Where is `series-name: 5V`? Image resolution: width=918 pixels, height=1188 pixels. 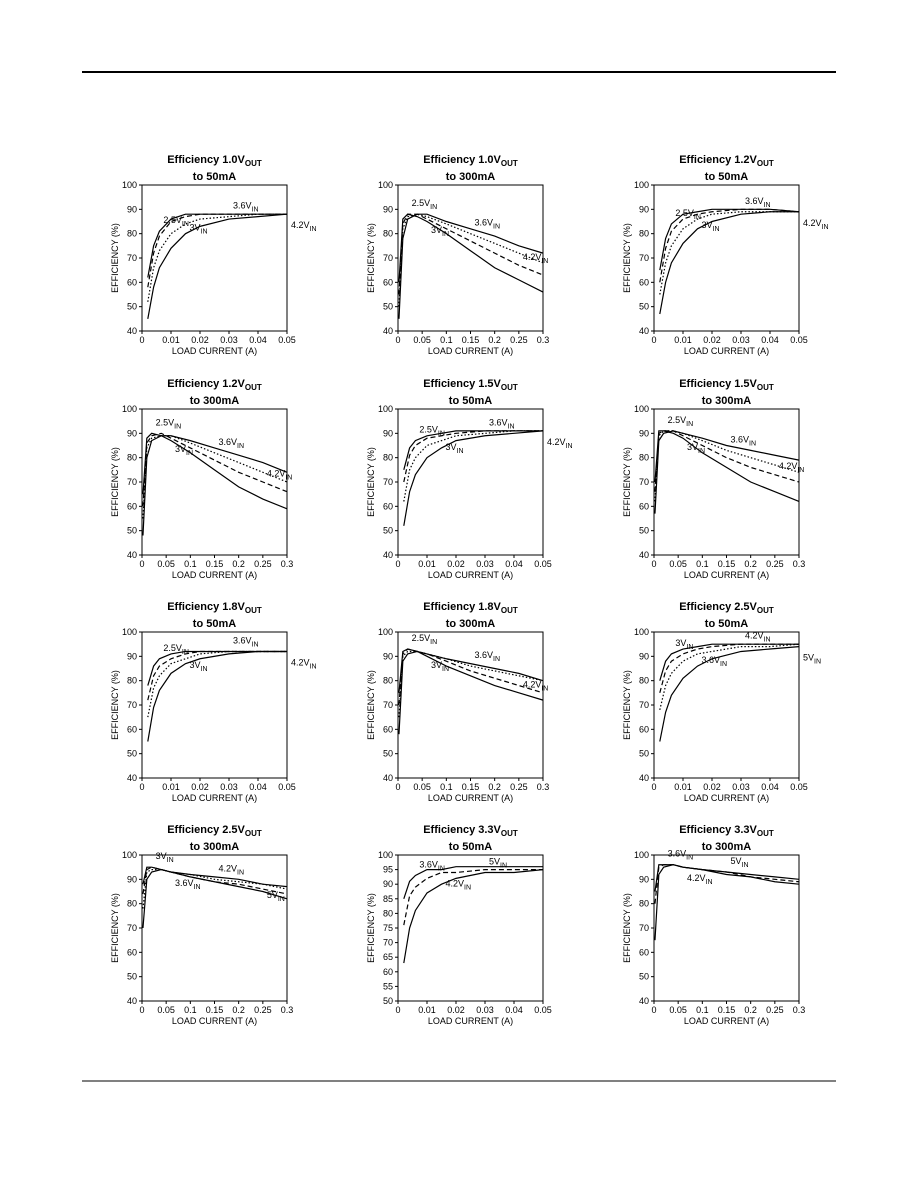
series-name: 5V is located at coordinates (494, 862).